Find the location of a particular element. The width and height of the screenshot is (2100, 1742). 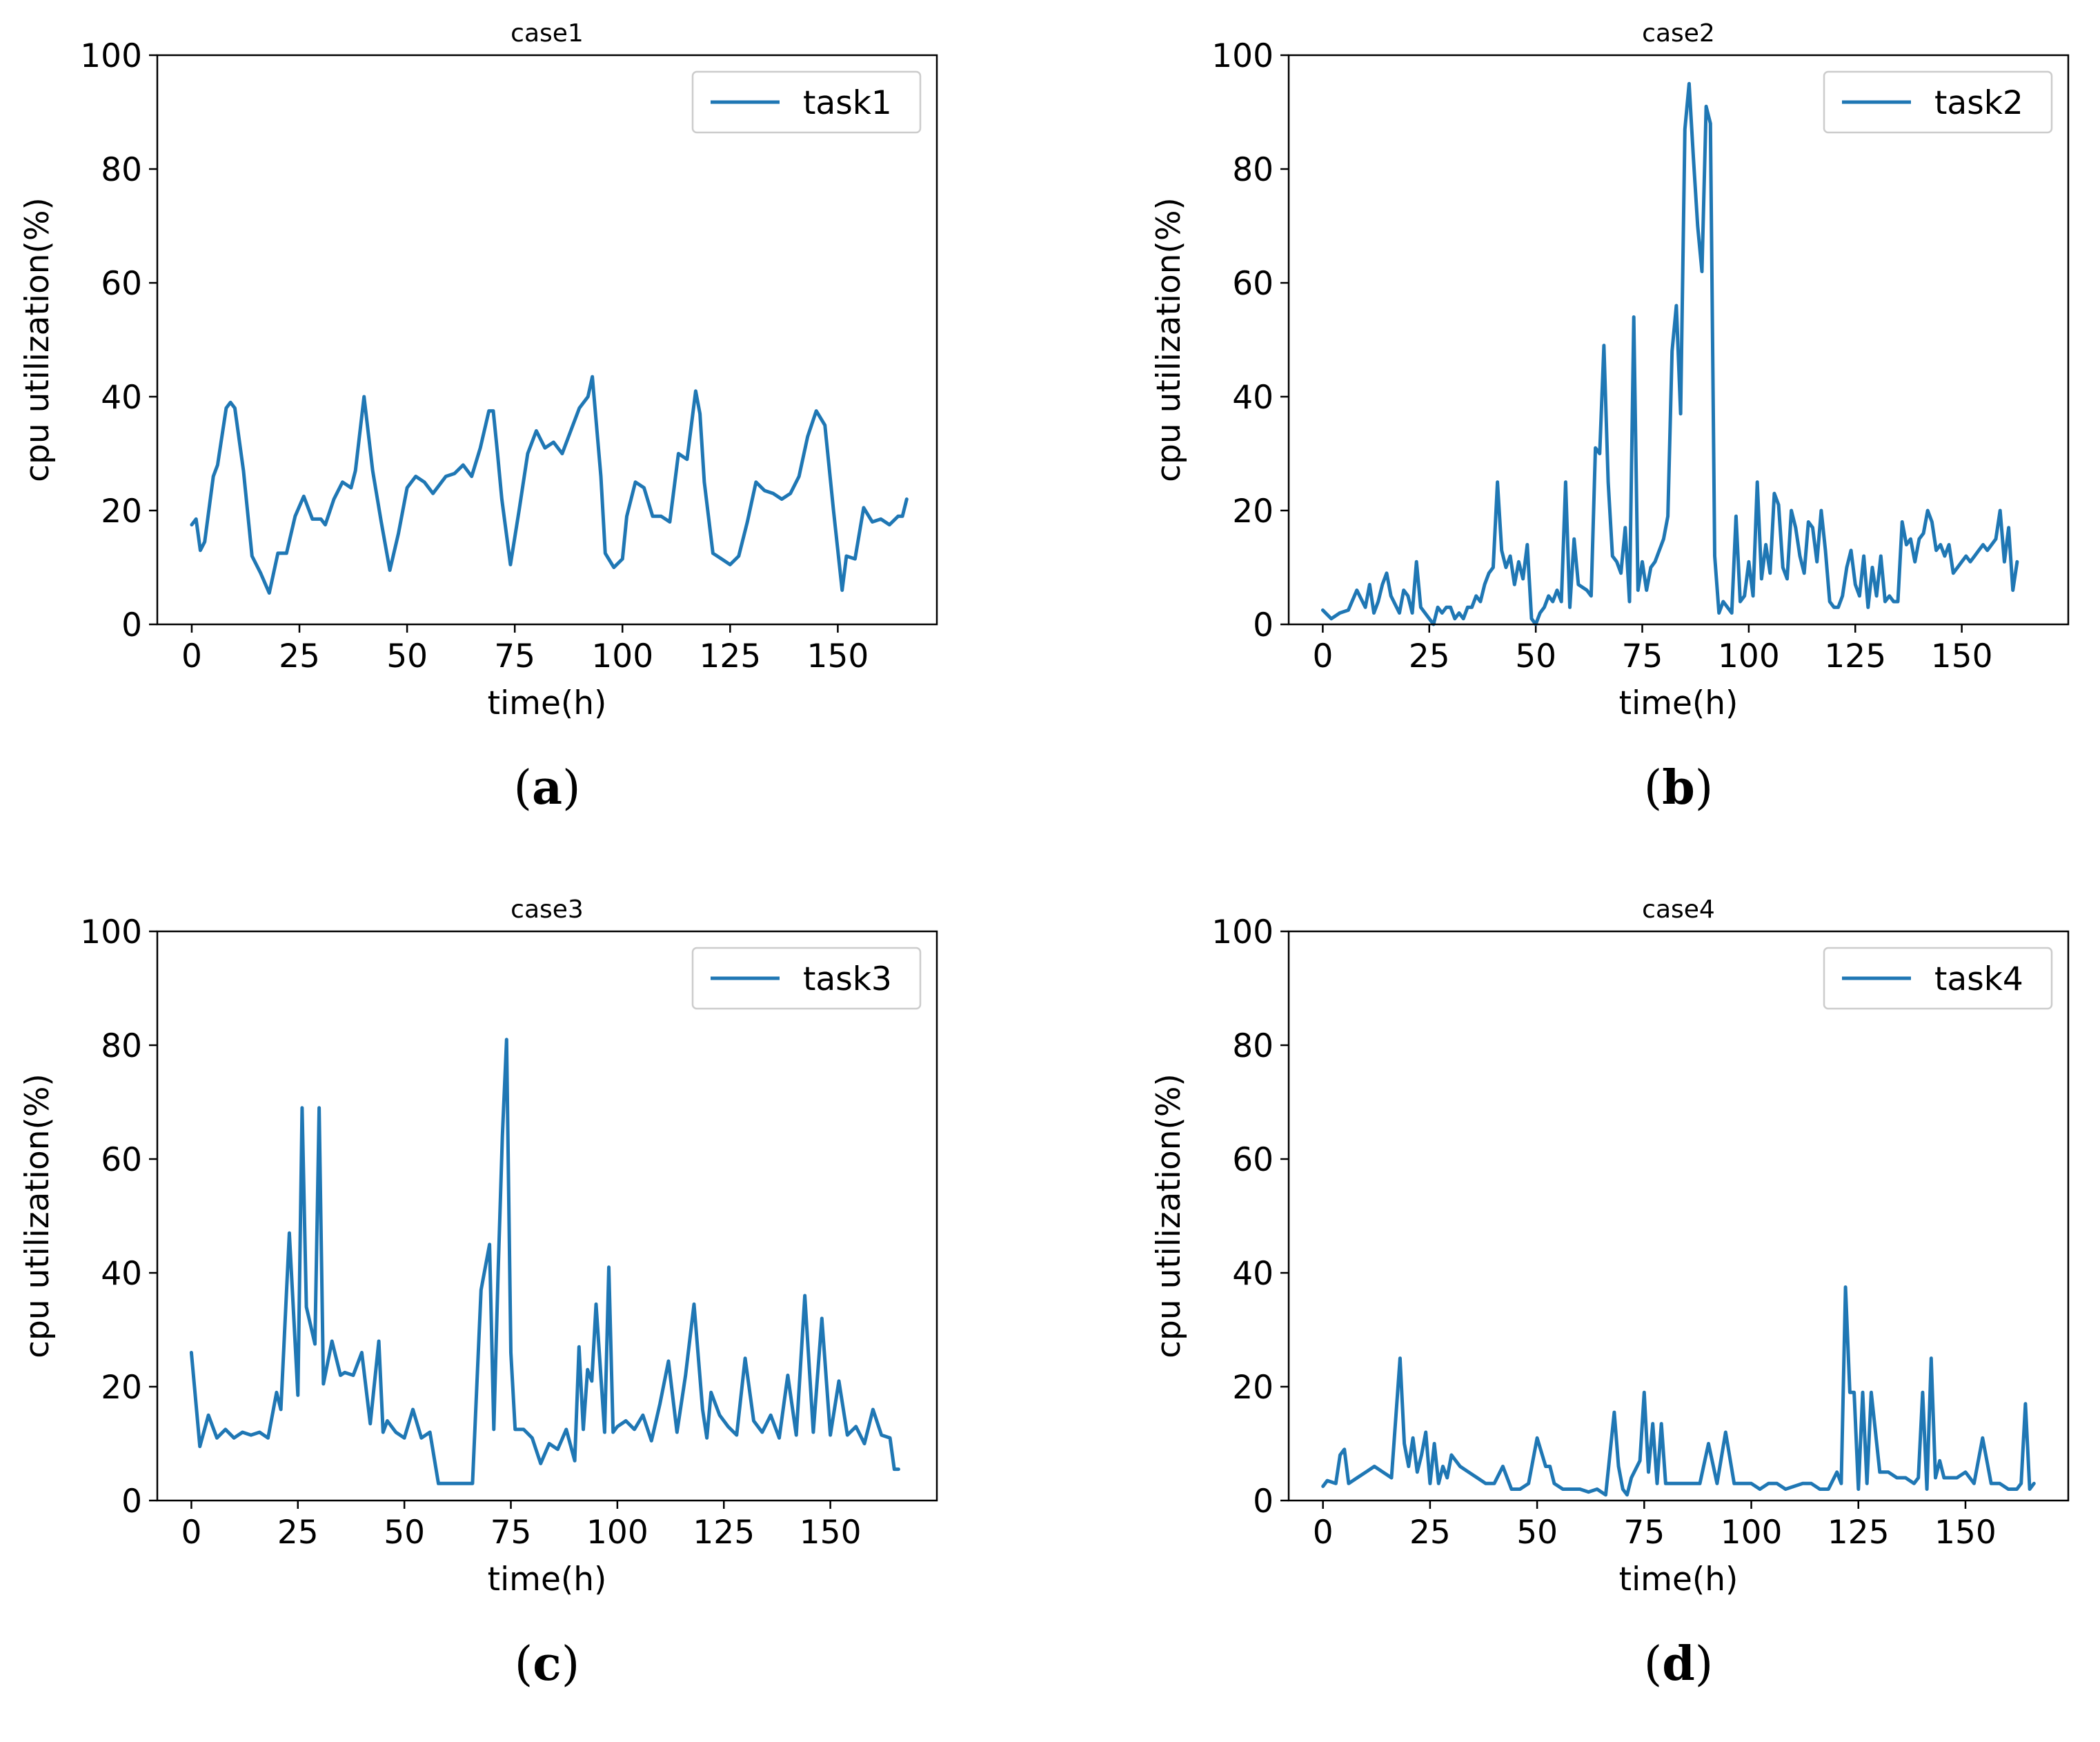

legend-label: task4 is located at coordinates (1978, 979).